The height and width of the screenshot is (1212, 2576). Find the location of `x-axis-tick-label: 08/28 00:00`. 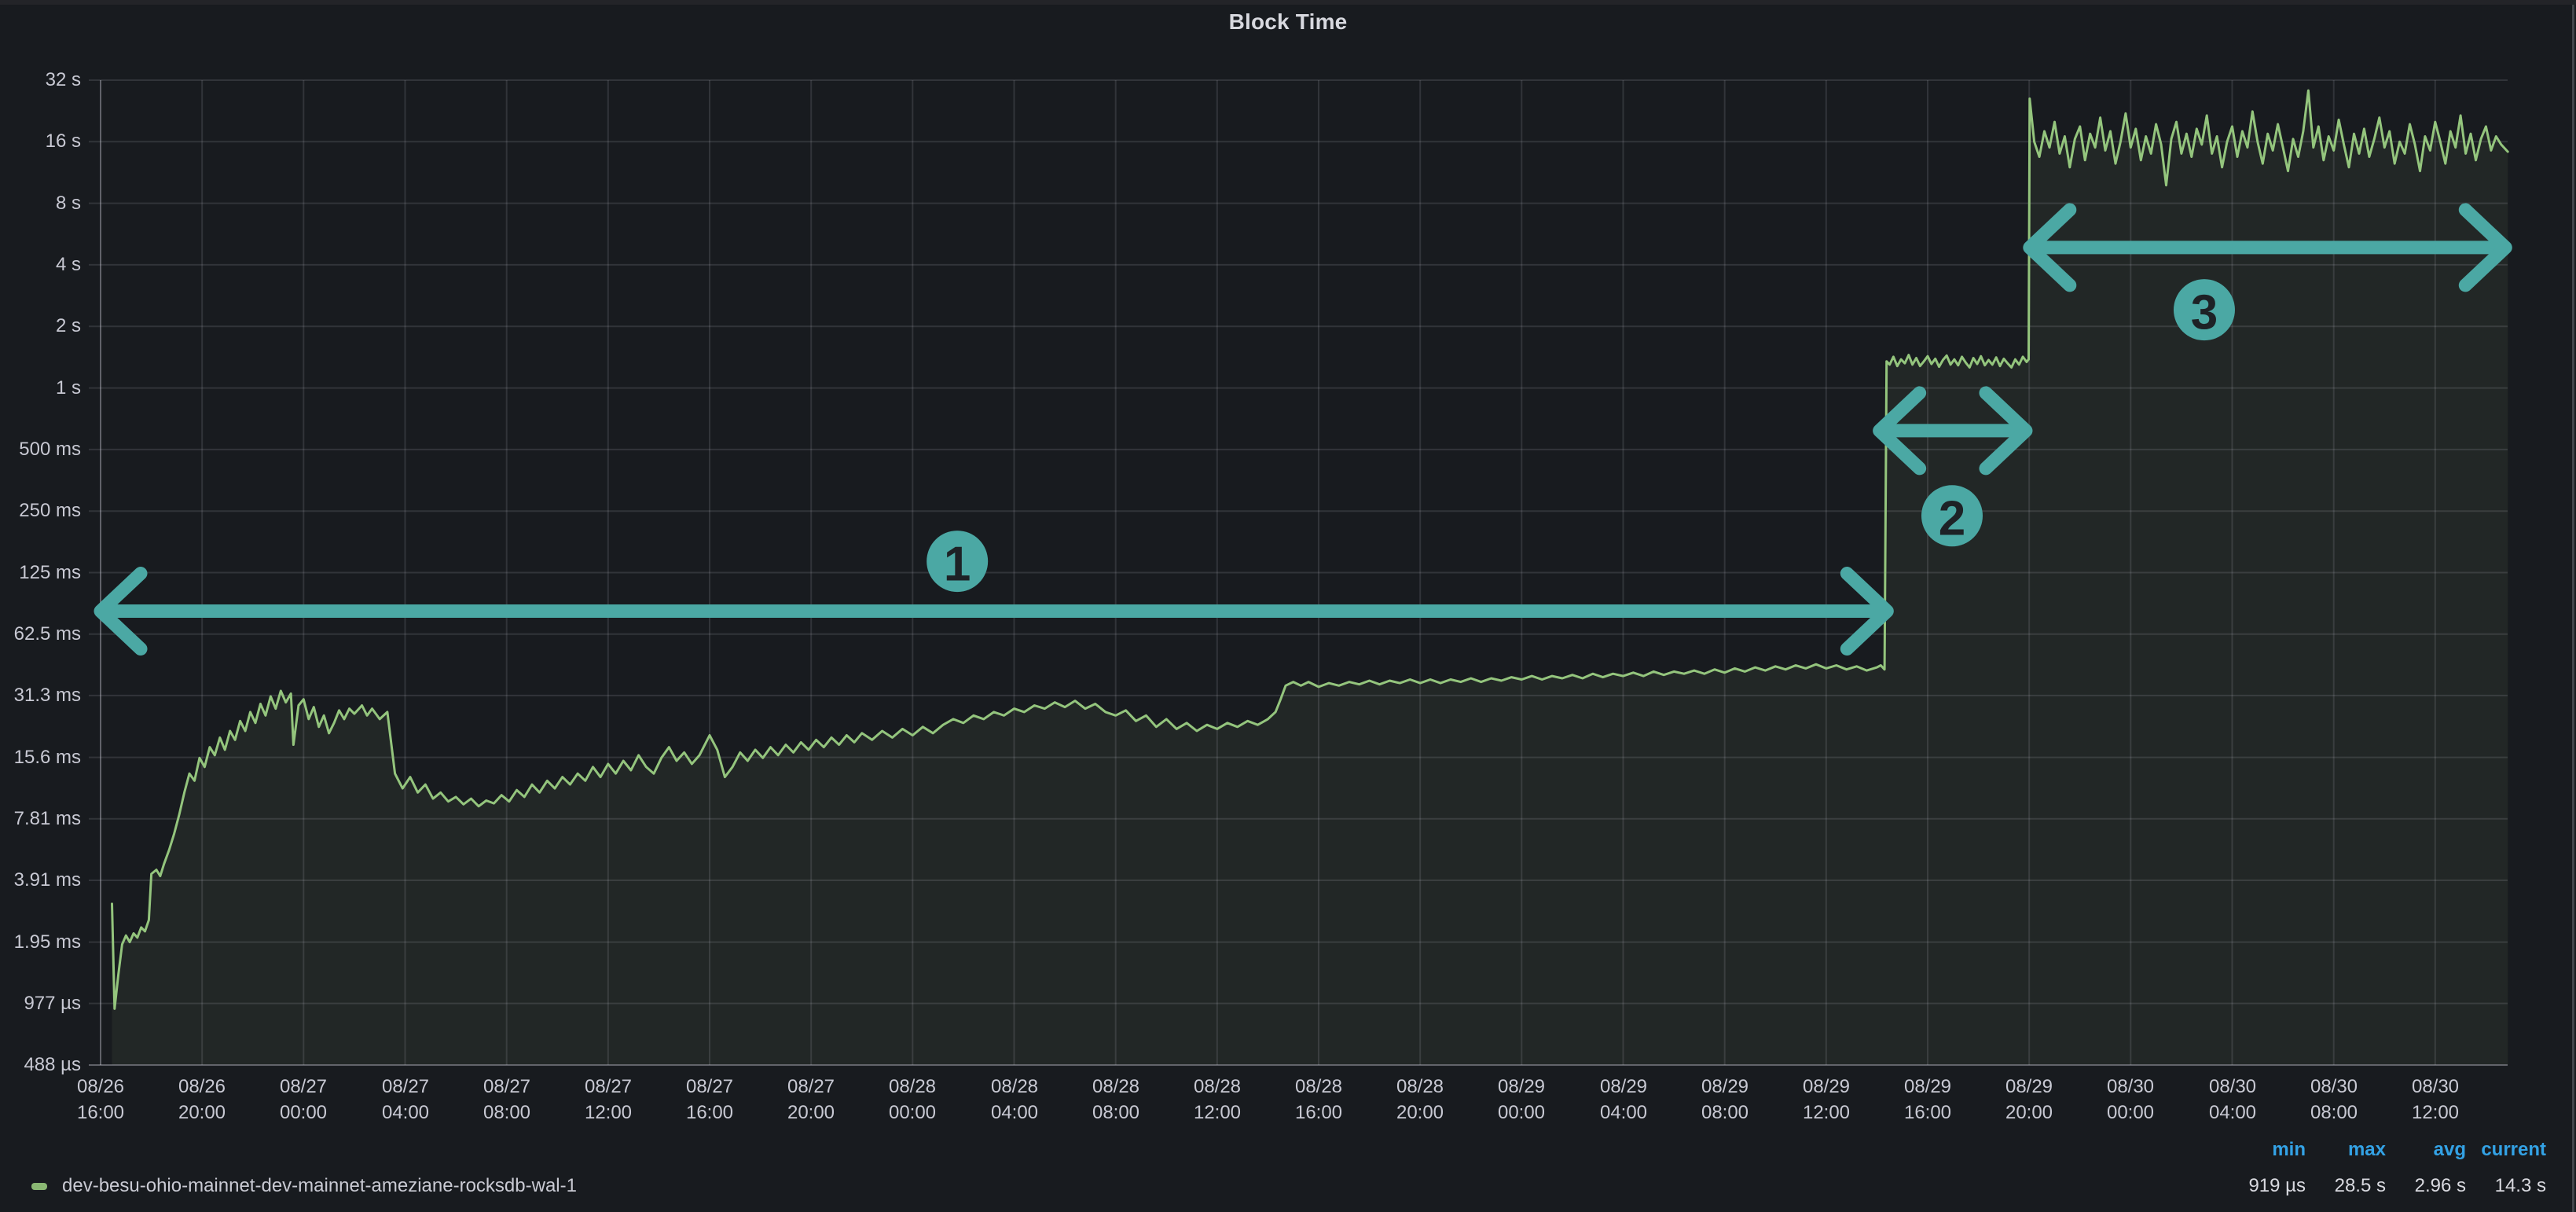

x-axis-tick-label: 08/28 00:00 is located at coordinates (912, 1100).